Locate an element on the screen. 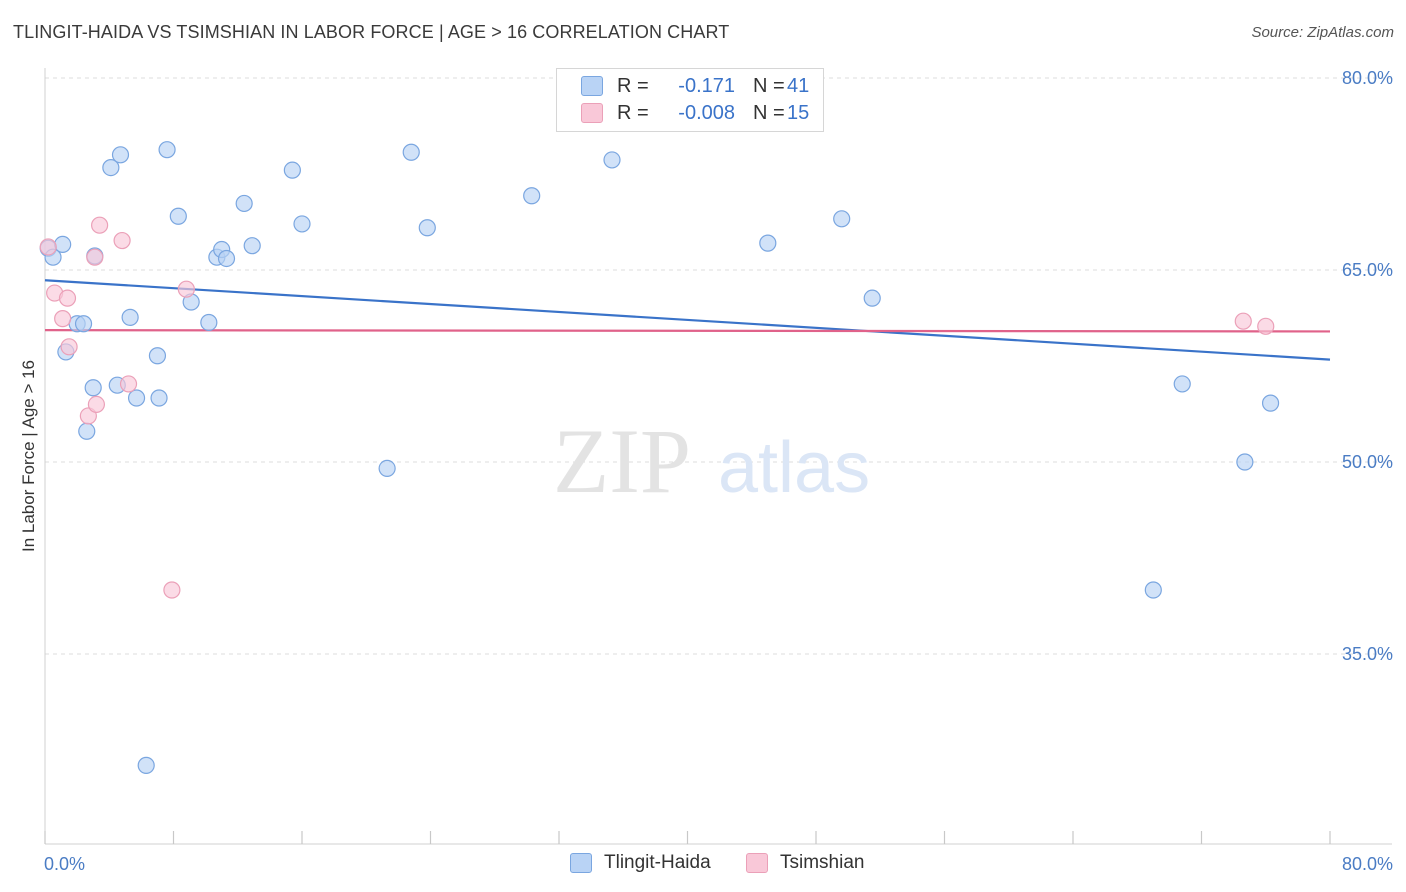 Image resolution: width=1406 pixels, height=892 pixels. series-legend-tlingit-haida: Tlingit-Haida is located at coordinates (640, 863).